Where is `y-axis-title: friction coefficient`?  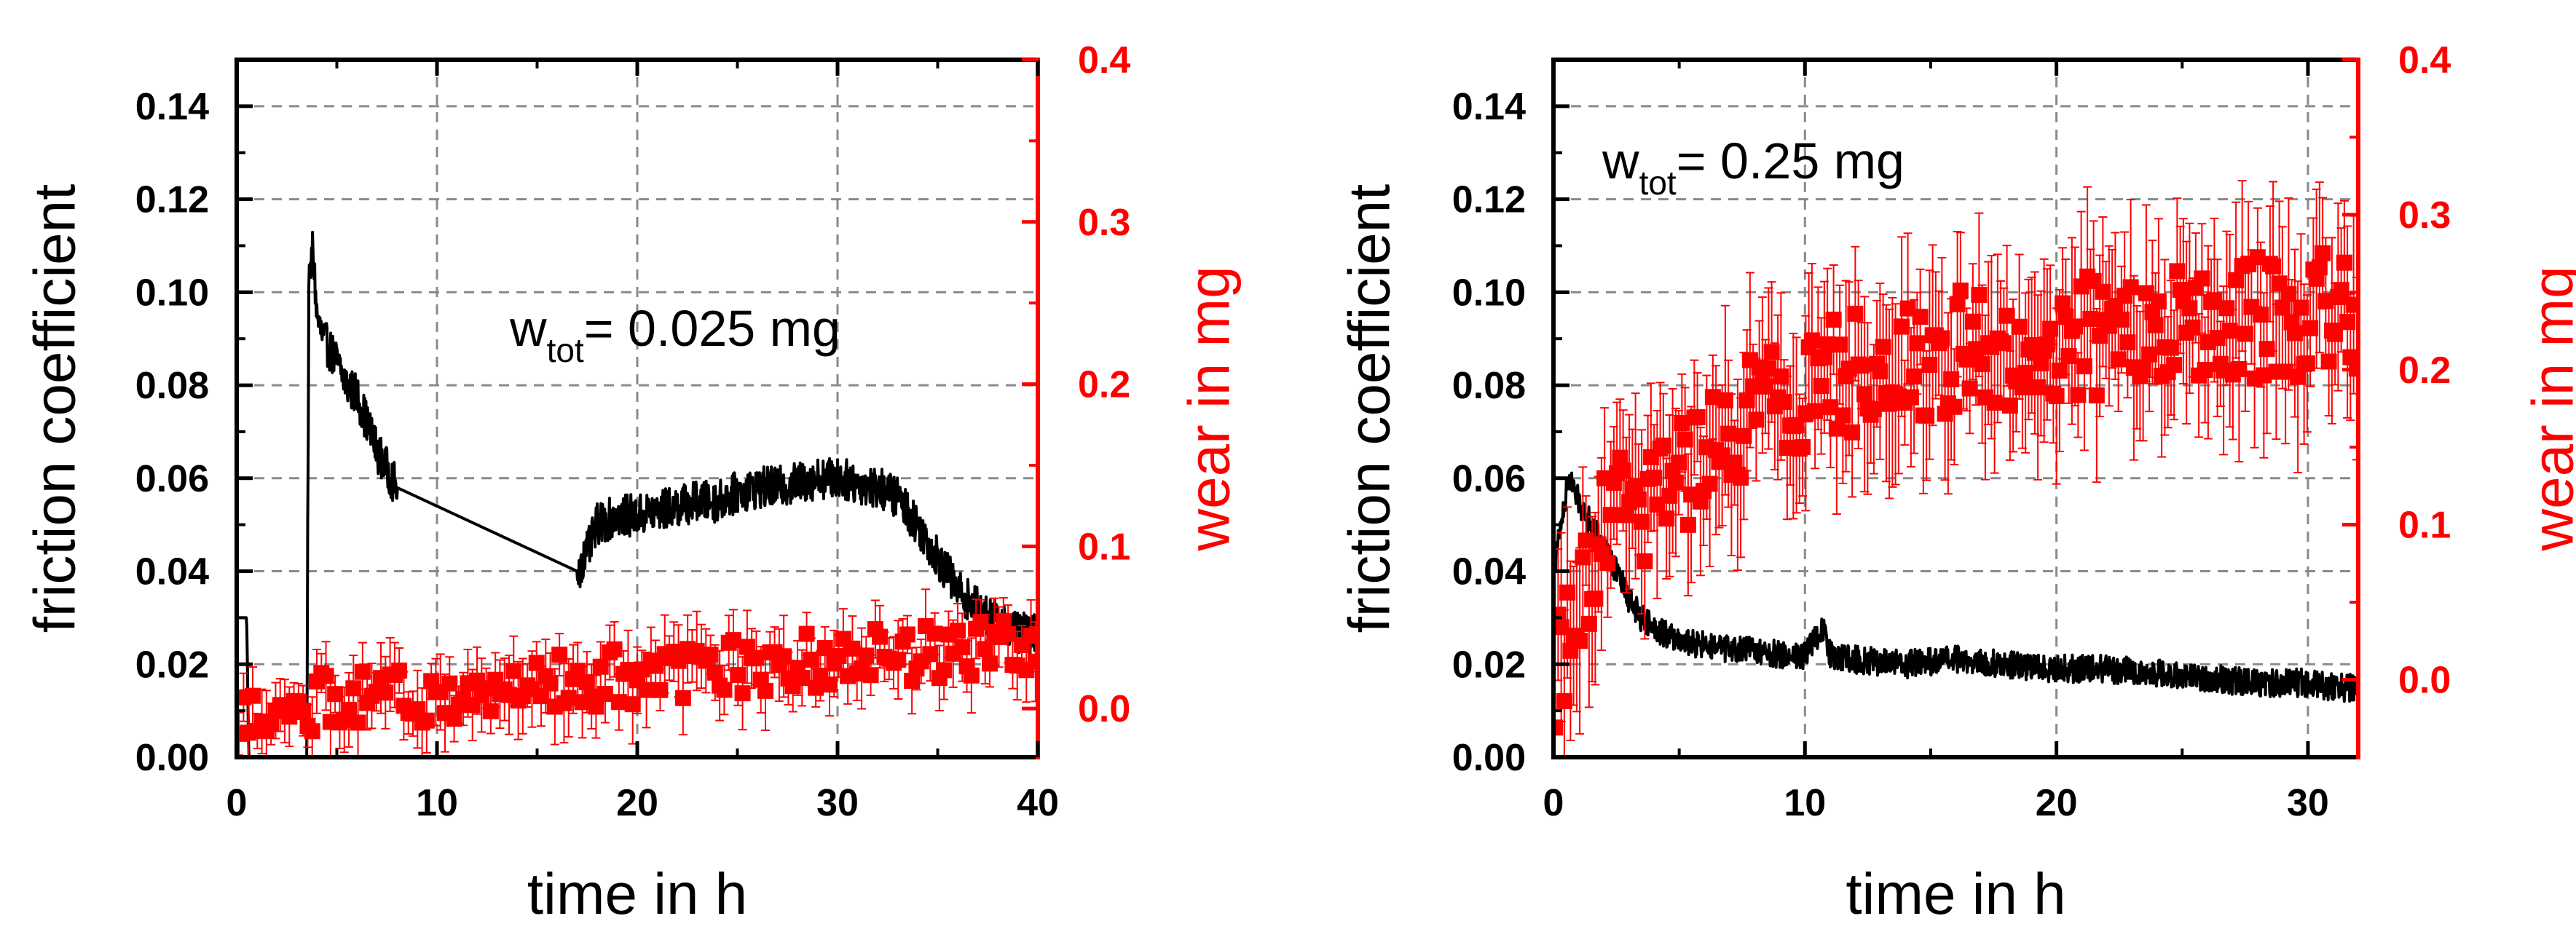
y-axis-title: friction coefficient is located at coordinates (1369, 409).